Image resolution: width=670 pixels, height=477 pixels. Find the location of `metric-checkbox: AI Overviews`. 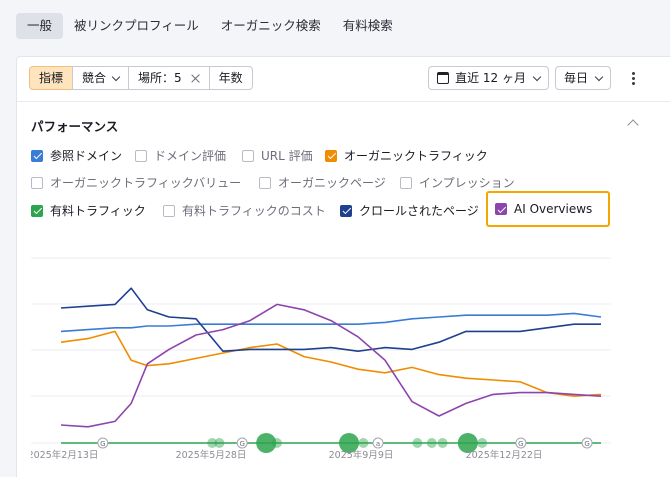

metric-checkbox: AI Overviews is located at coordinates (543, 209).